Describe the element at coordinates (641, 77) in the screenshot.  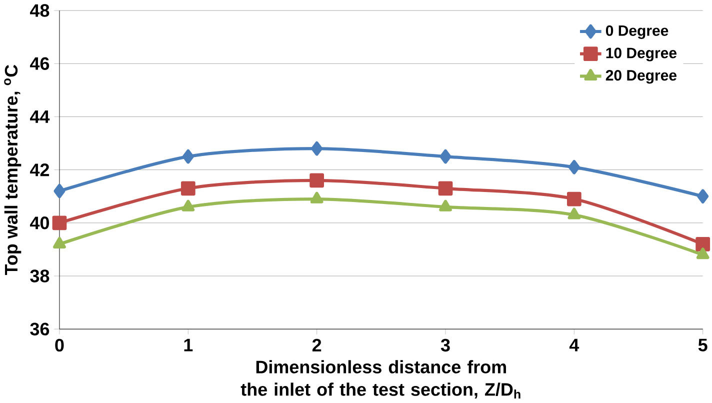
I see `legend-label: 20 Degree` at that location.